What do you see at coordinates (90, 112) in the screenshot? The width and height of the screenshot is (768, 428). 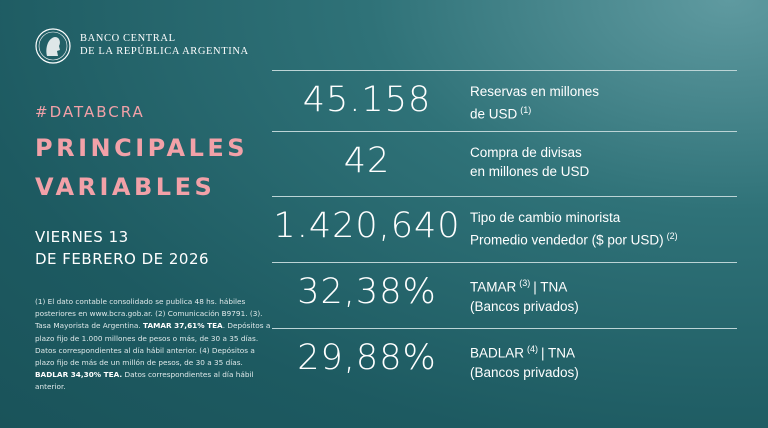 I see `hashtag: #DATABCRA` at bounding box center [90, 112].